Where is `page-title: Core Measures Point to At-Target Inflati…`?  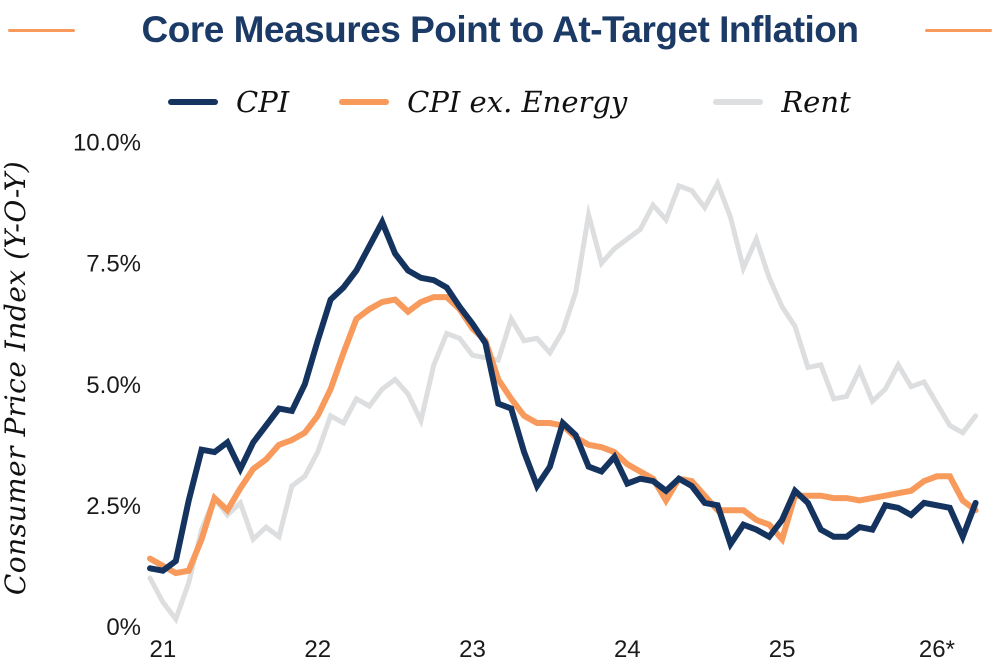
page-title: Core Measures Point to At-Target Inflati… is located at coordinates (500, 29).